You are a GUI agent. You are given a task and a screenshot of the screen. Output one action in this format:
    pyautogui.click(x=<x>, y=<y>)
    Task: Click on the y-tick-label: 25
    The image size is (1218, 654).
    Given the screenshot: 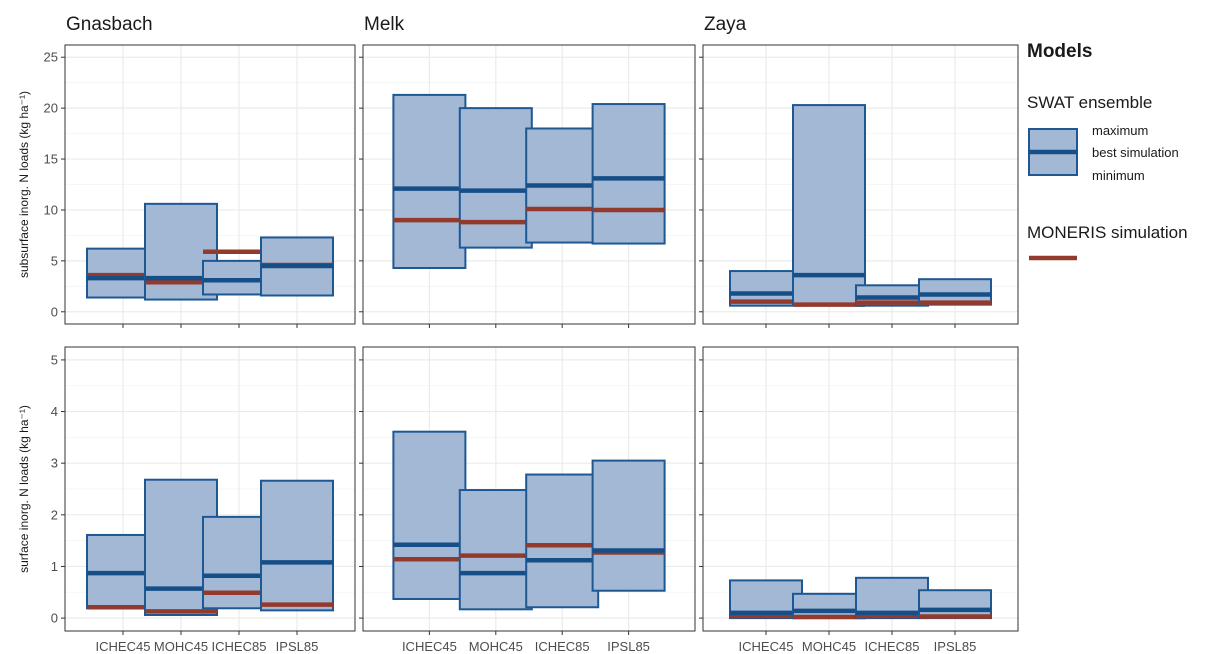 What is the action you would take?
    pyautogui.click(x=51, y=57)
    